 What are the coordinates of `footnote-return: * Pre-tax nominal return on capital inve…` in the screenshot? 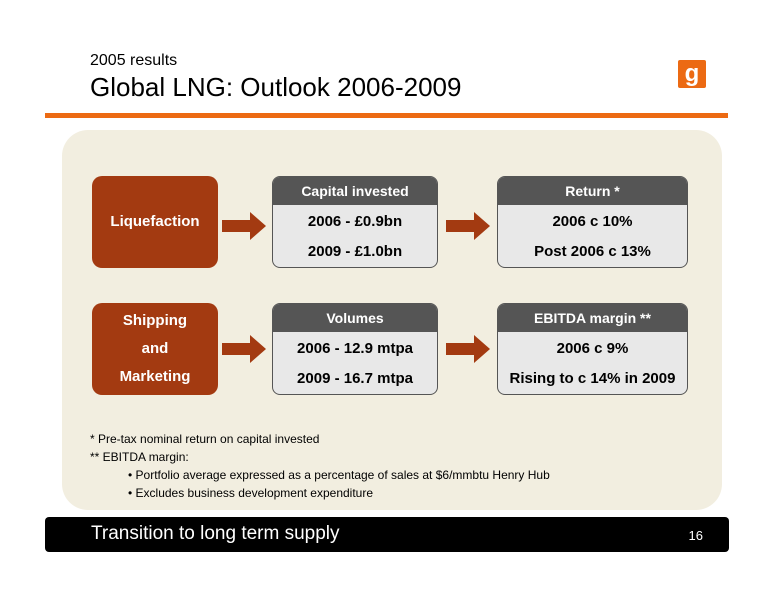 It's located at (205, 439).